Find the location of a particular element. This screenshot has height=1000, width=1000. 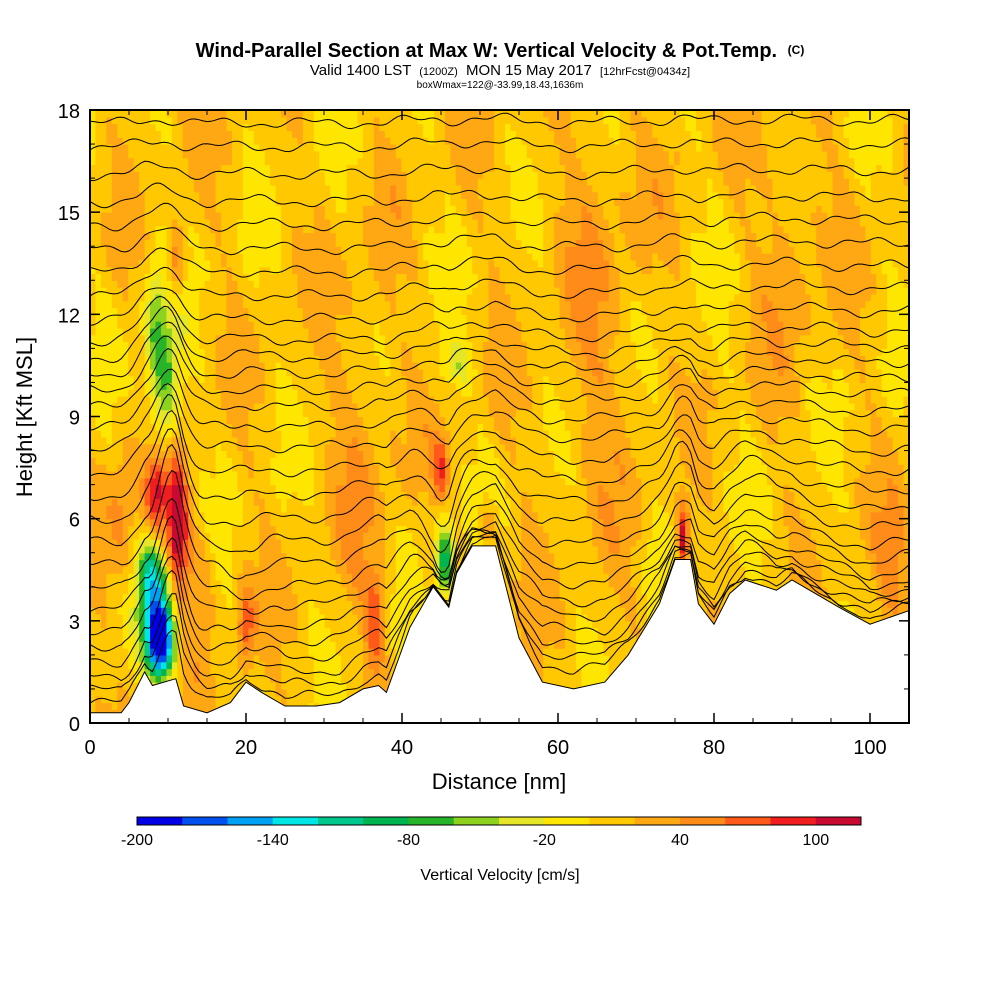

terrain is located at coordinates (499, 634).